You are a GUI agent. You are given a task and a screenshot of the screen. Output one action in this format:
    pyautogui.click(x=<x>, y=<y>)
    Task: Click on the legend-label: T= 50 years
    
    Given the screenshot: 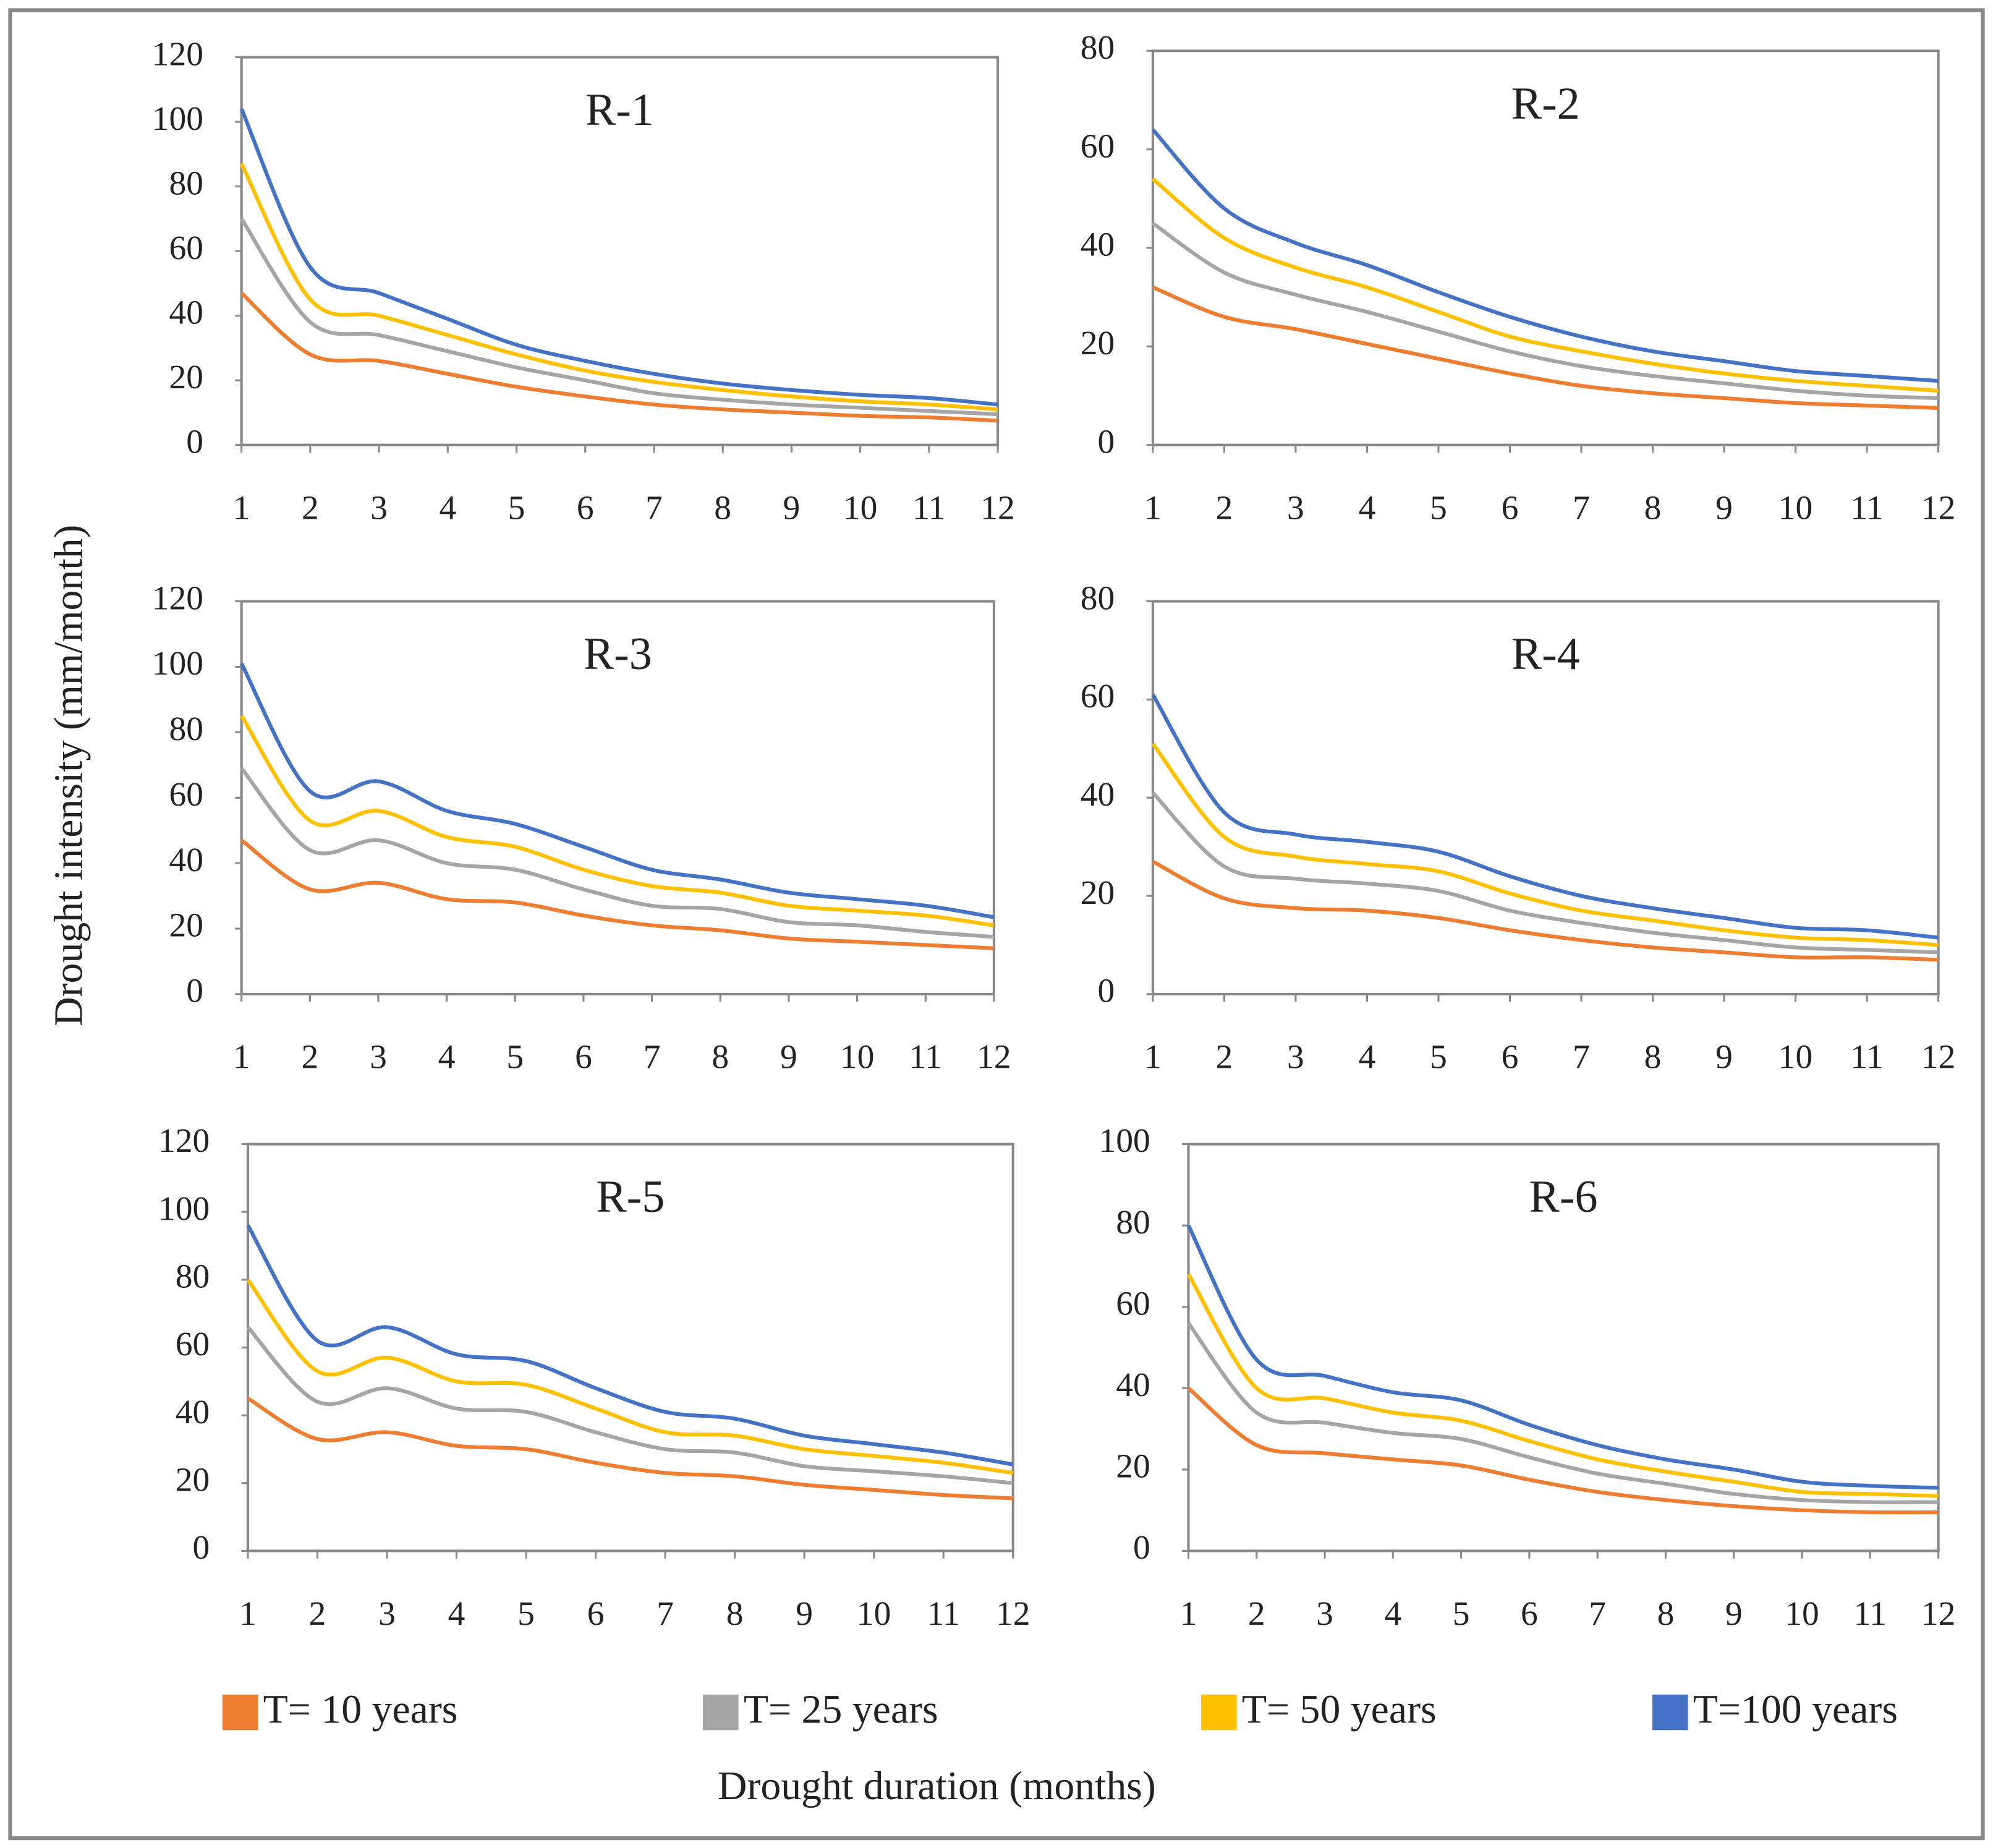 What is the action you would take?
    pyautogui.click(x=1340, y=1709)
    